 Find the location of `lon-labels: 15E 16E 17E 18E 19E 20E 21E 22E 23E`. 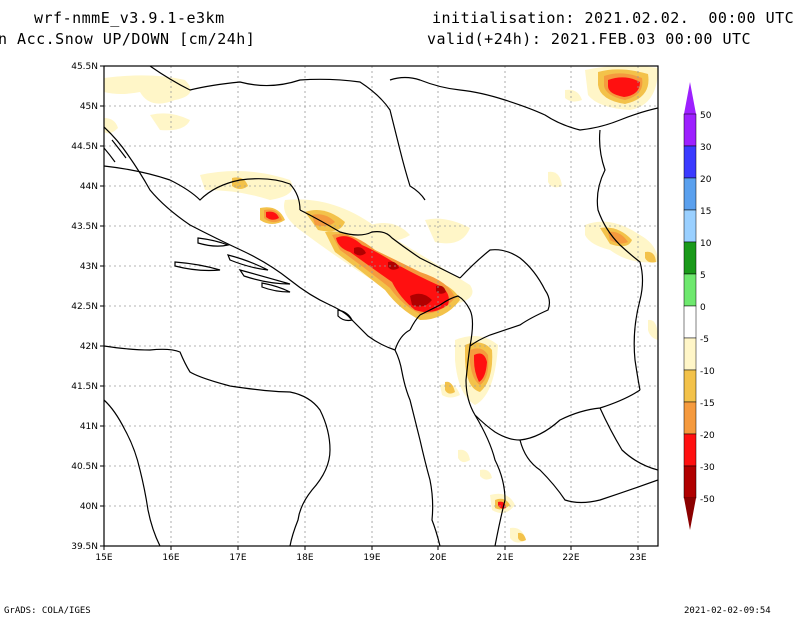

lon-labels: 15E 16E 17E 18E 19E 20E 21E 22E 23E is located at coordinates (370, 558).